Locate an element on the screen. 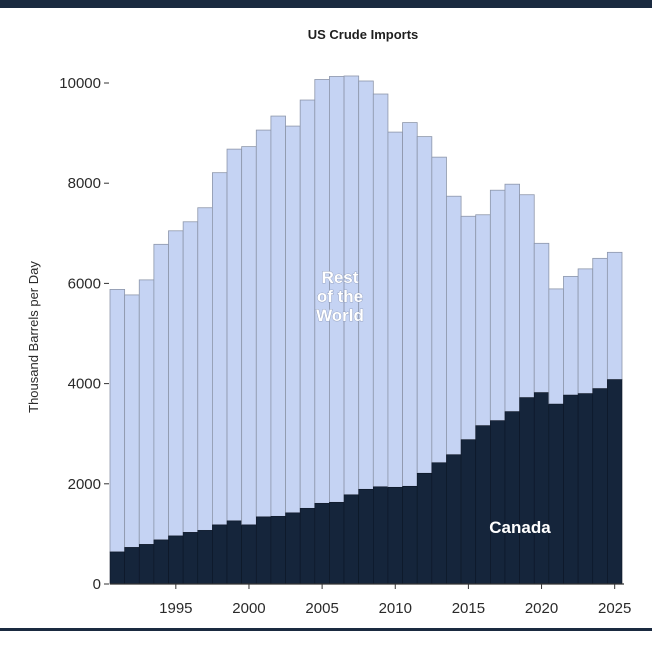 This screenshot has height=648, width=652. bar-rest-of-world-2020 is located at coordinates (541, 318).